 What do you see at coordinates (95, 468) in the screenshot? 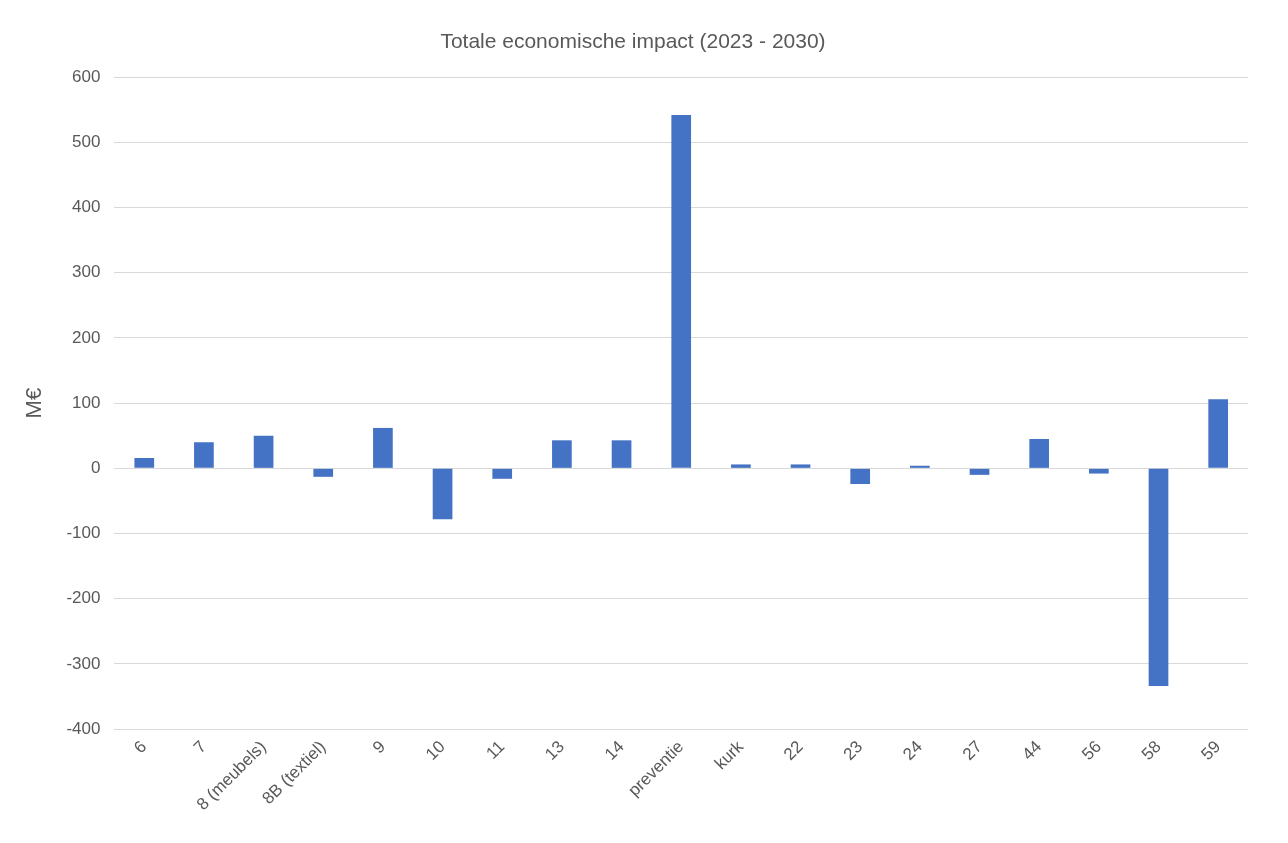
I see `y-tick-label: 0` at bounding box center [95, 468].